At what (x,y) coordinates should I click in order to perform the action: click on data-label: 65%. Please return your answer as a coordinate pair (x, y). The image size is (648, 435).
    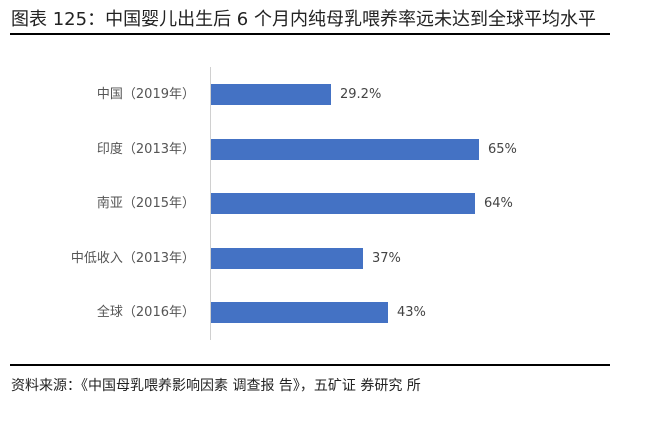
    Looking at the image, I should click on (502, 149).